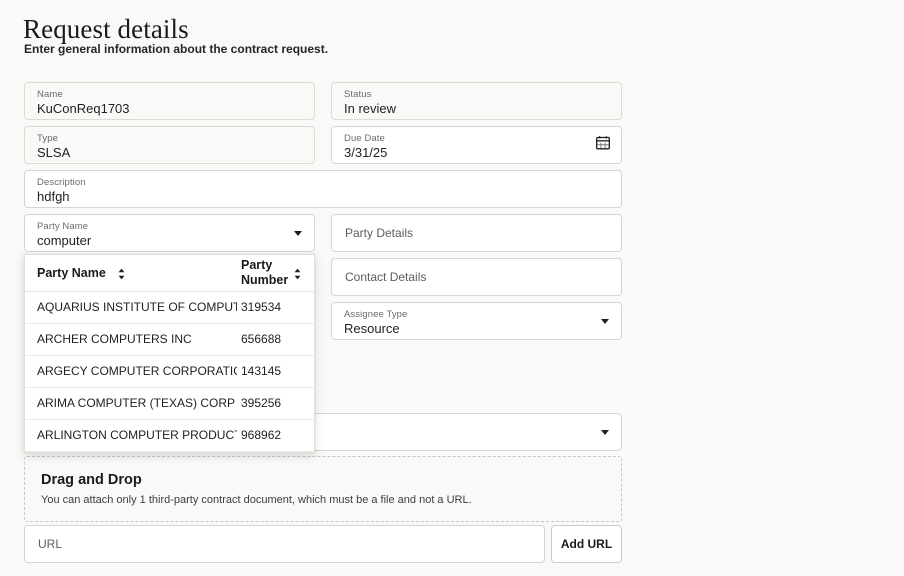  I want to click on list-item: AQUARIUS INSTITUTE OF COMPUT… 319534, so click(169, 308).